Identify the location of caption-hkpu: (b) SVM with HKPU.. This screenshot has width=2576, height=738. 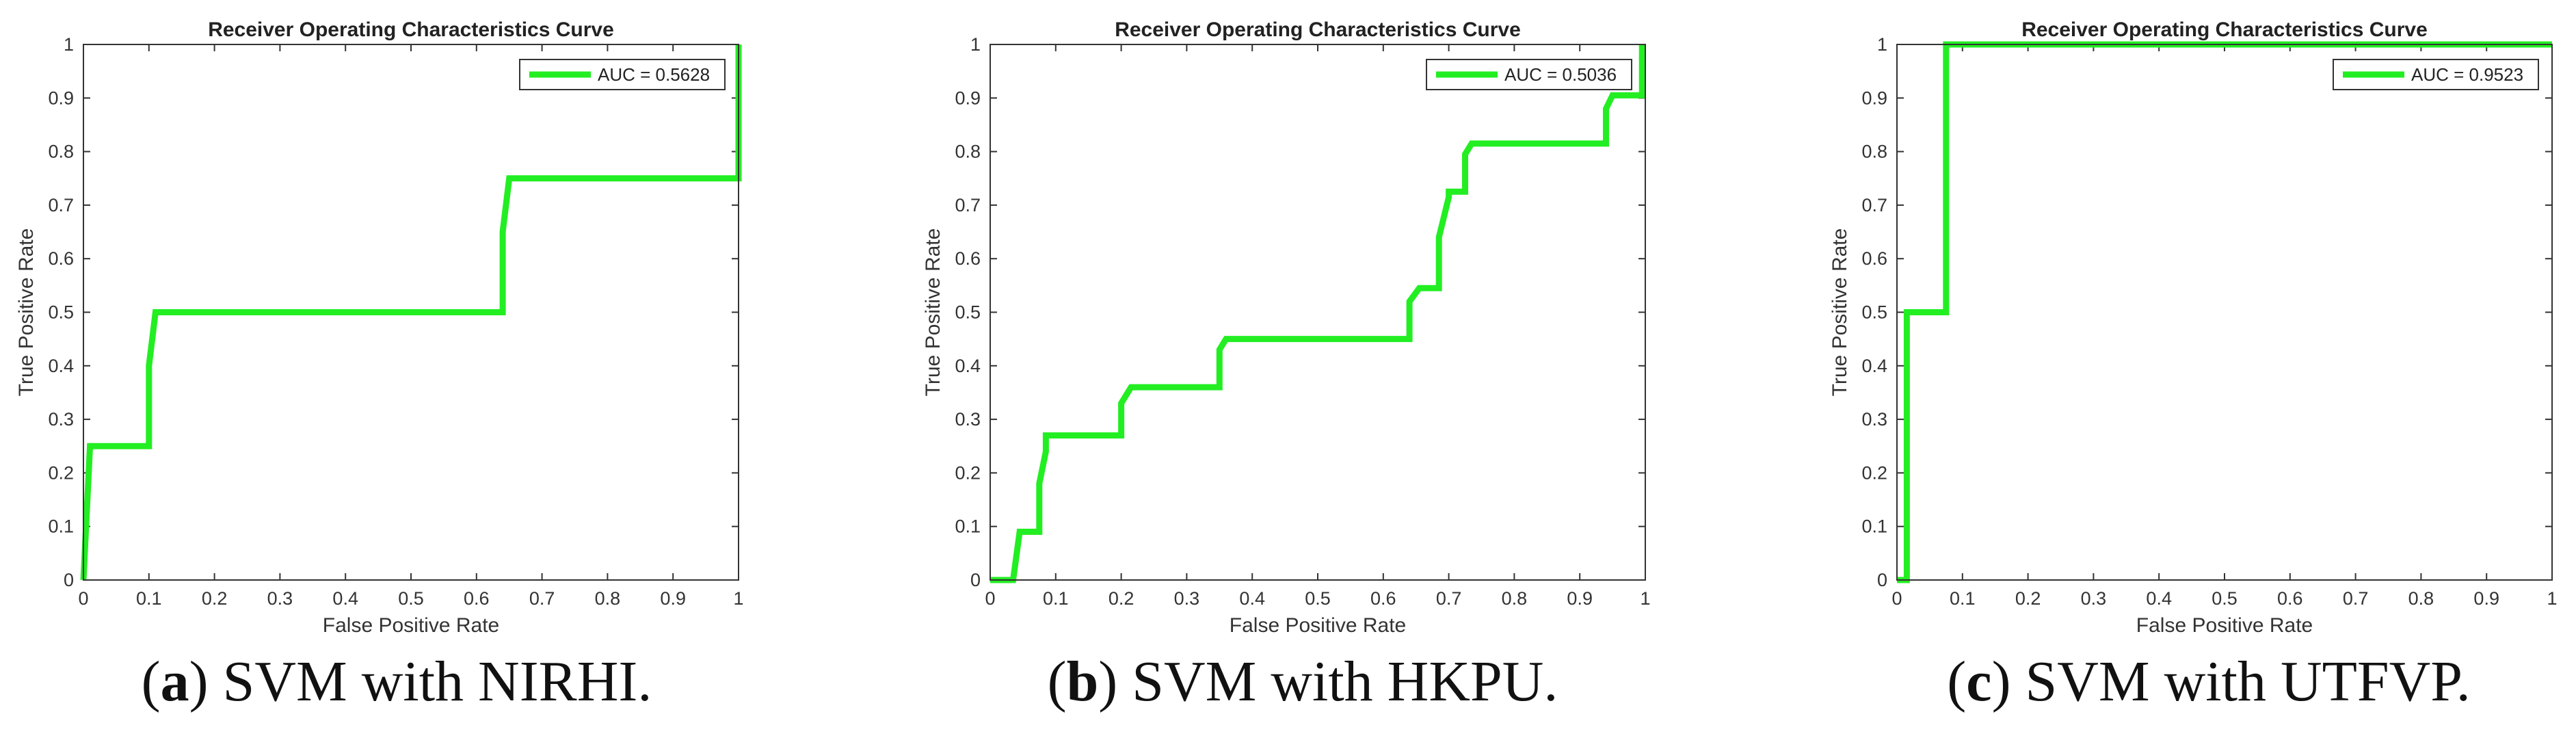
(1302, 682).